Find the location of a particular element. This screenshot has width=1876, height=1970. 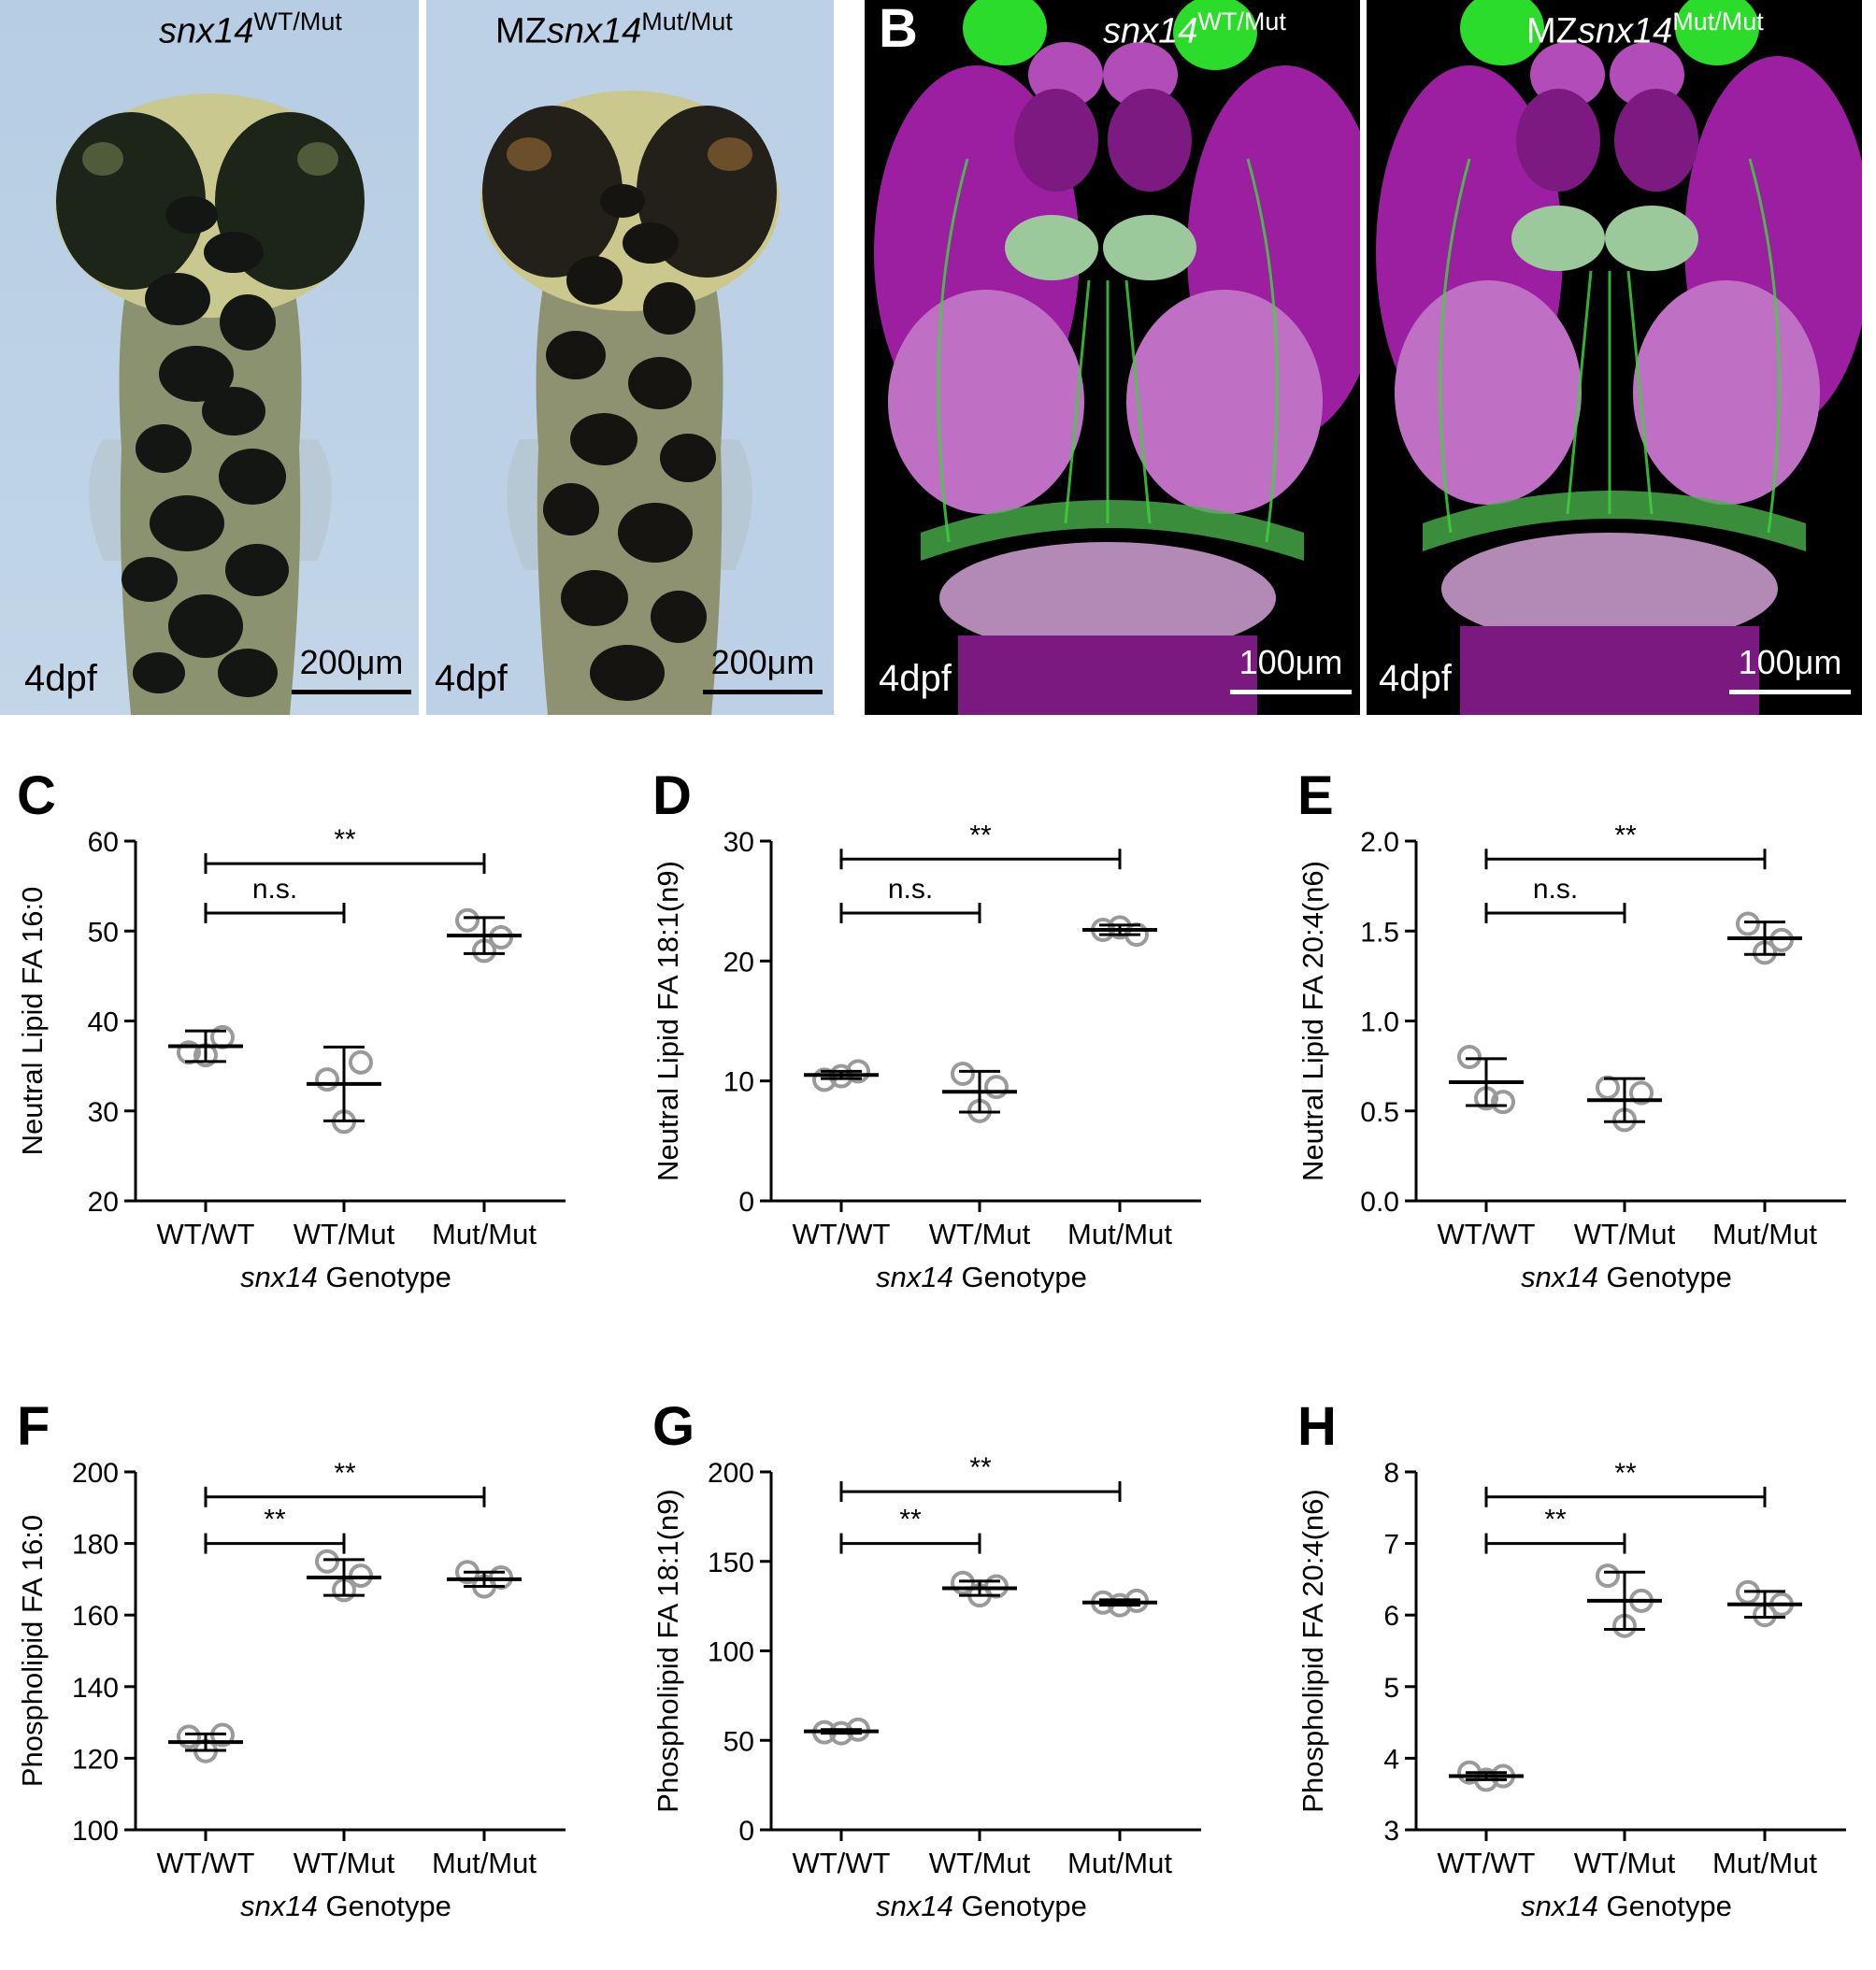

scale-bar-a-left is located at coordinates (351, 692).